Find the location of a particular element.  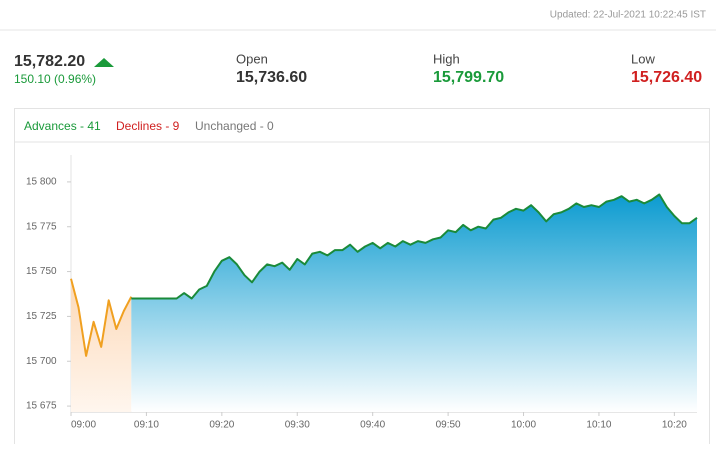

up-arrow is located at coordinates (104, 62).